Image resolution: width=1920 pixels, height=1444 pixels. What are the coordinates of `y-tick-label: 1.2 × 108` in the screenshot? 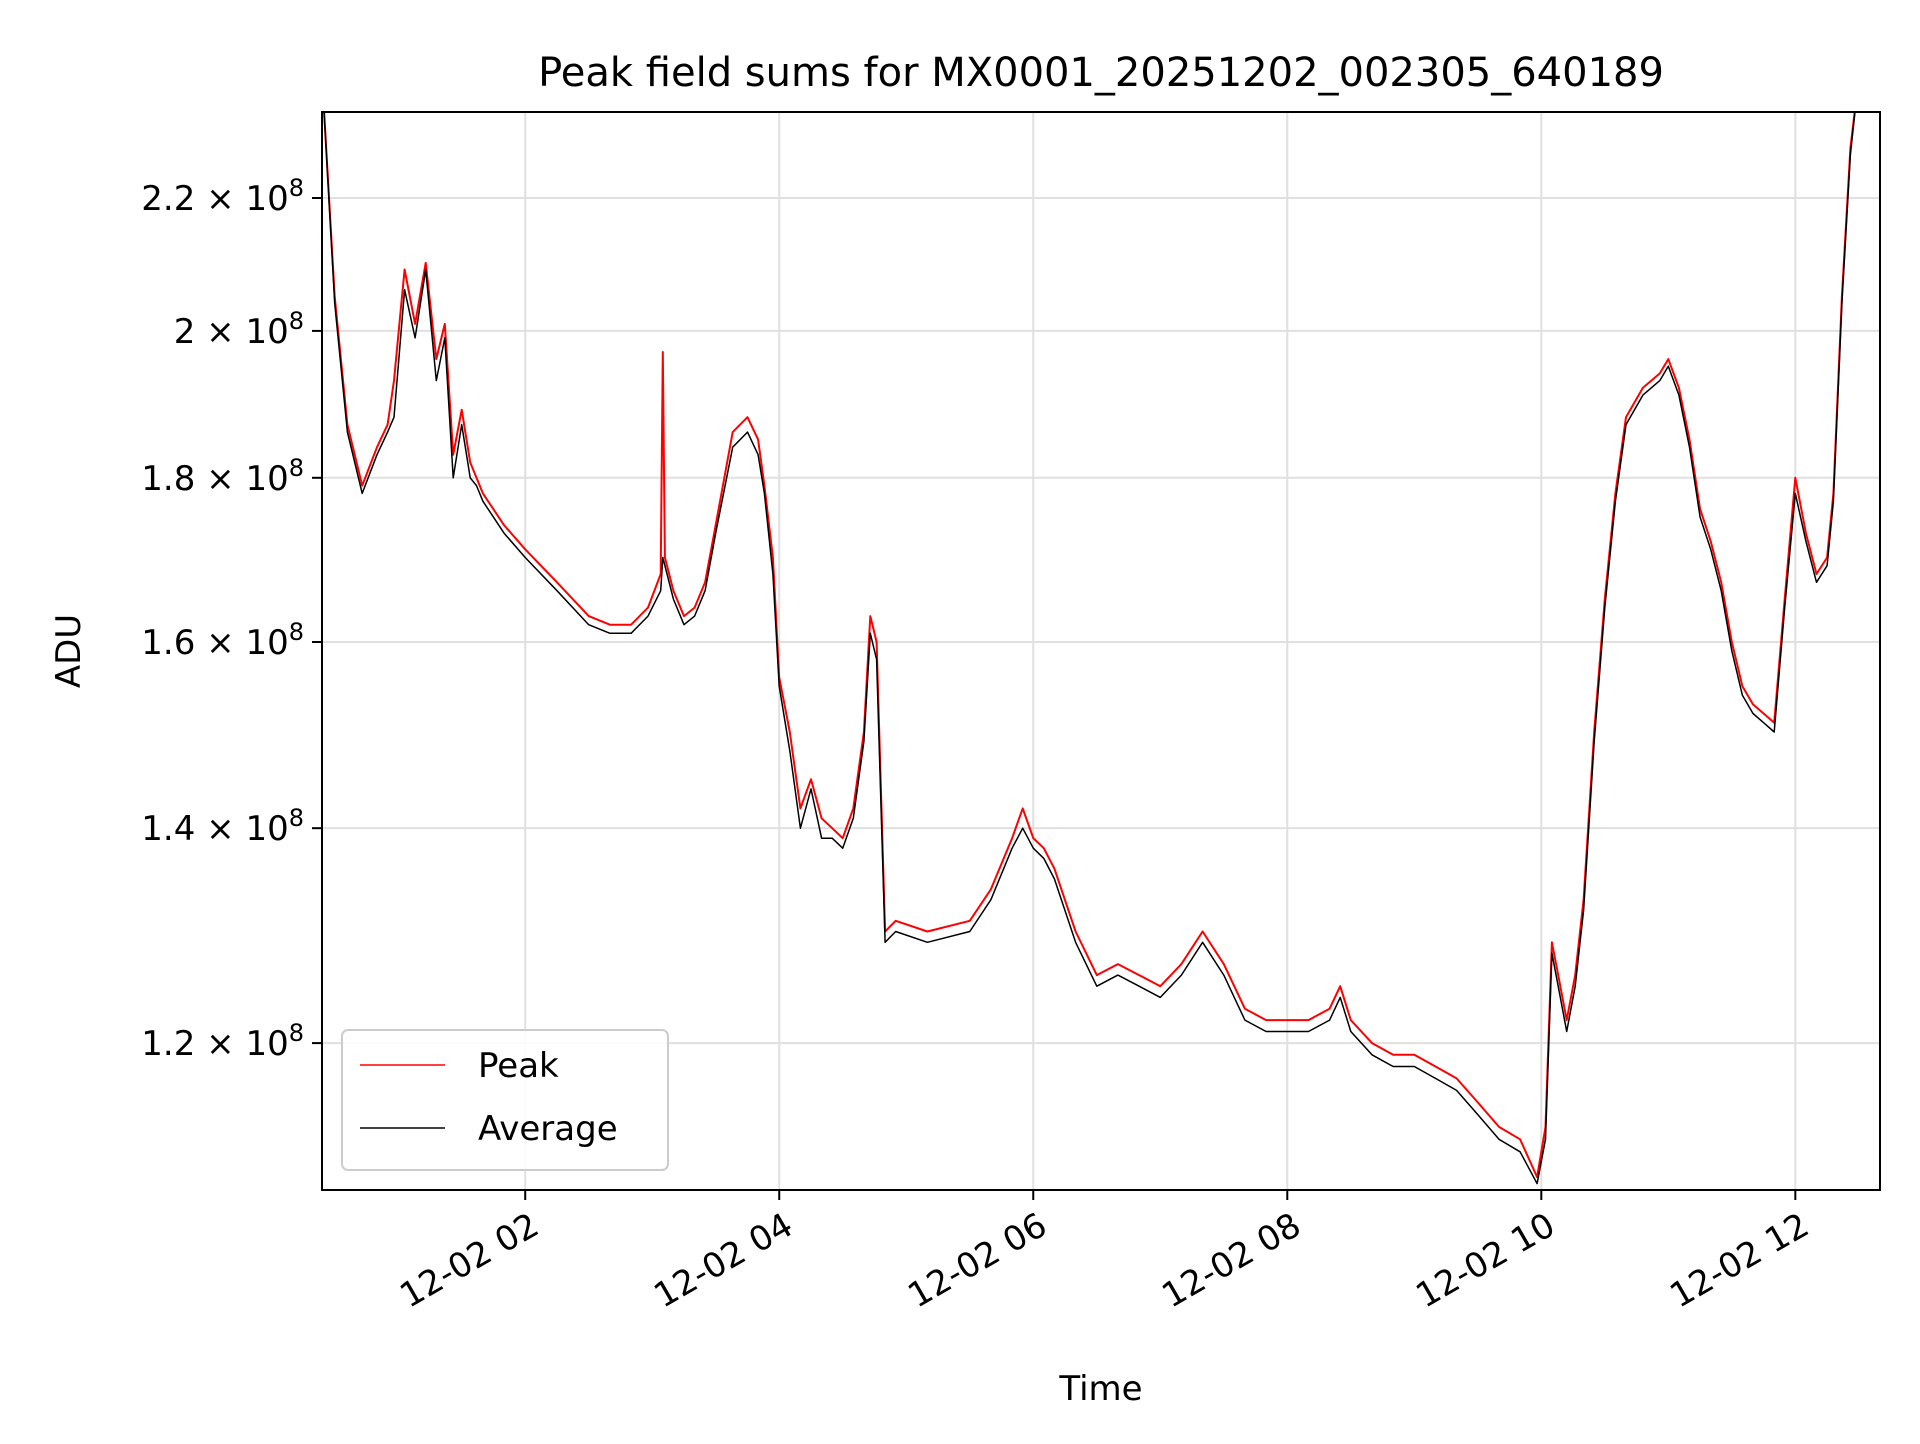 It's located at (222, 1041).